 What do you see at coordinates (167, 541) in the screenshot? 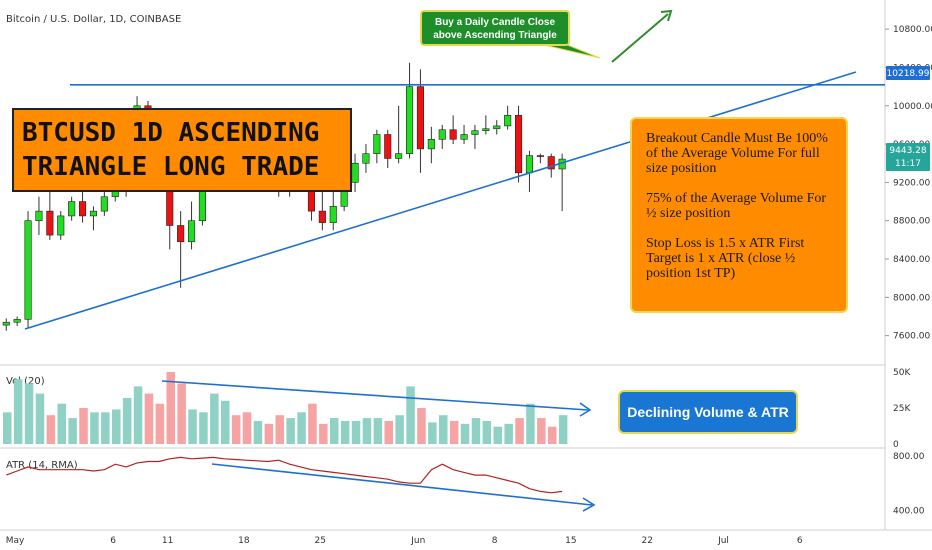
I see `time-tick-label: 11` at bounding box center [167, 541].